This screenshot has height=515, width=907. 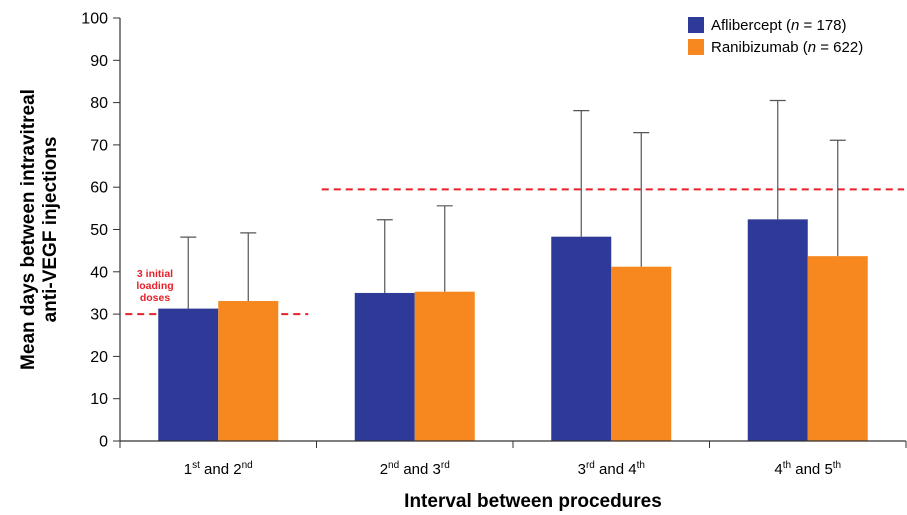 I want to click on y-axis-ticks: 0 10 20 30 40 50 60 70 80 90 100, so click(x=100, y=231).